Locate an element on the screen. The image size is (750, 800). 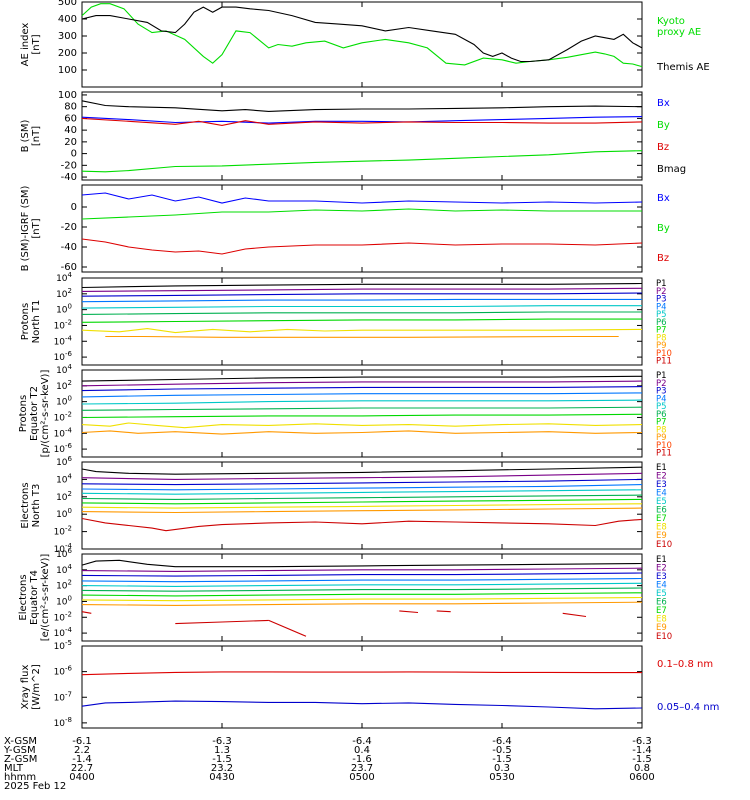
orbit-row-label: Y-GSM is located at coordinates (19, 750).